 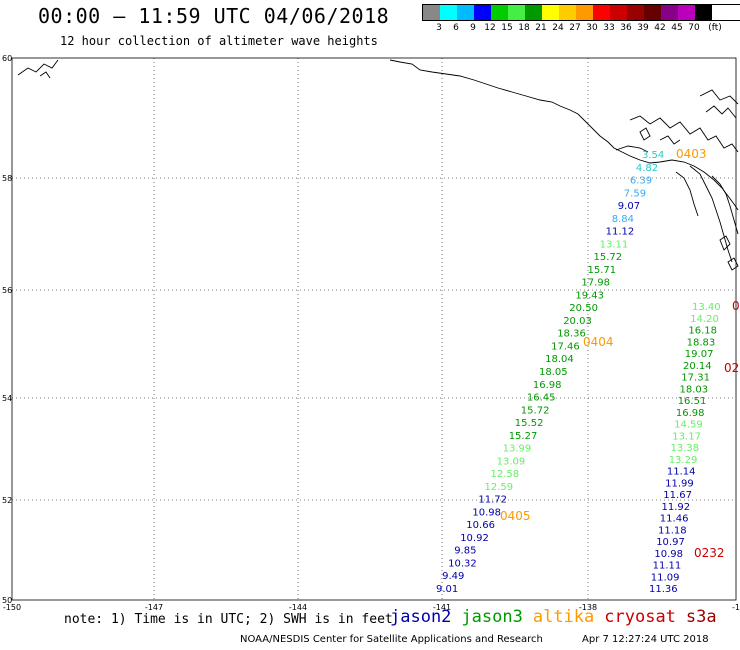 I want to click on wave-height-value: 10.32, so click(x=462, y=564).